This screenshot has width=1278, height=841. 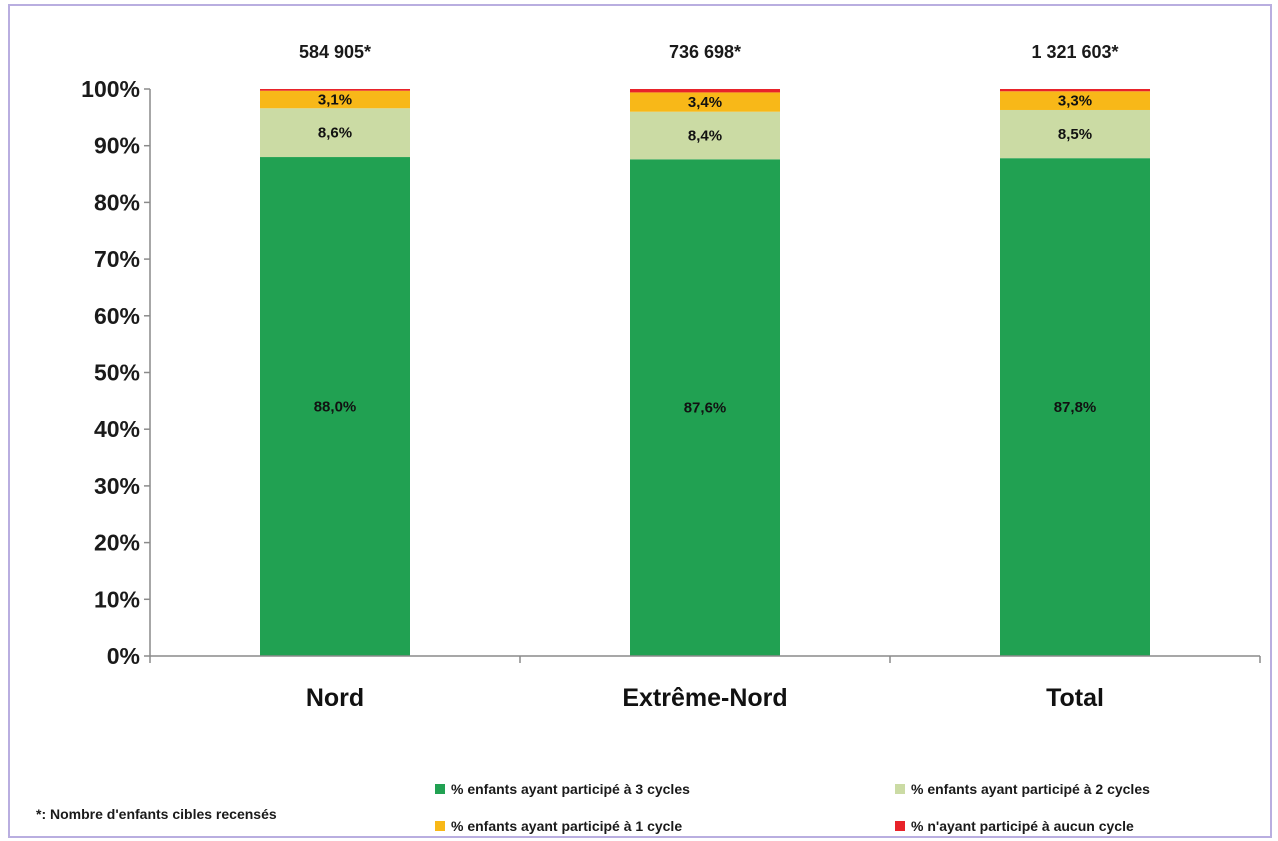 What do you see at coordinates (440, 789) in the screenshot?
I see `legend-swatch-3-cycles` at bounding box center [440, 789].